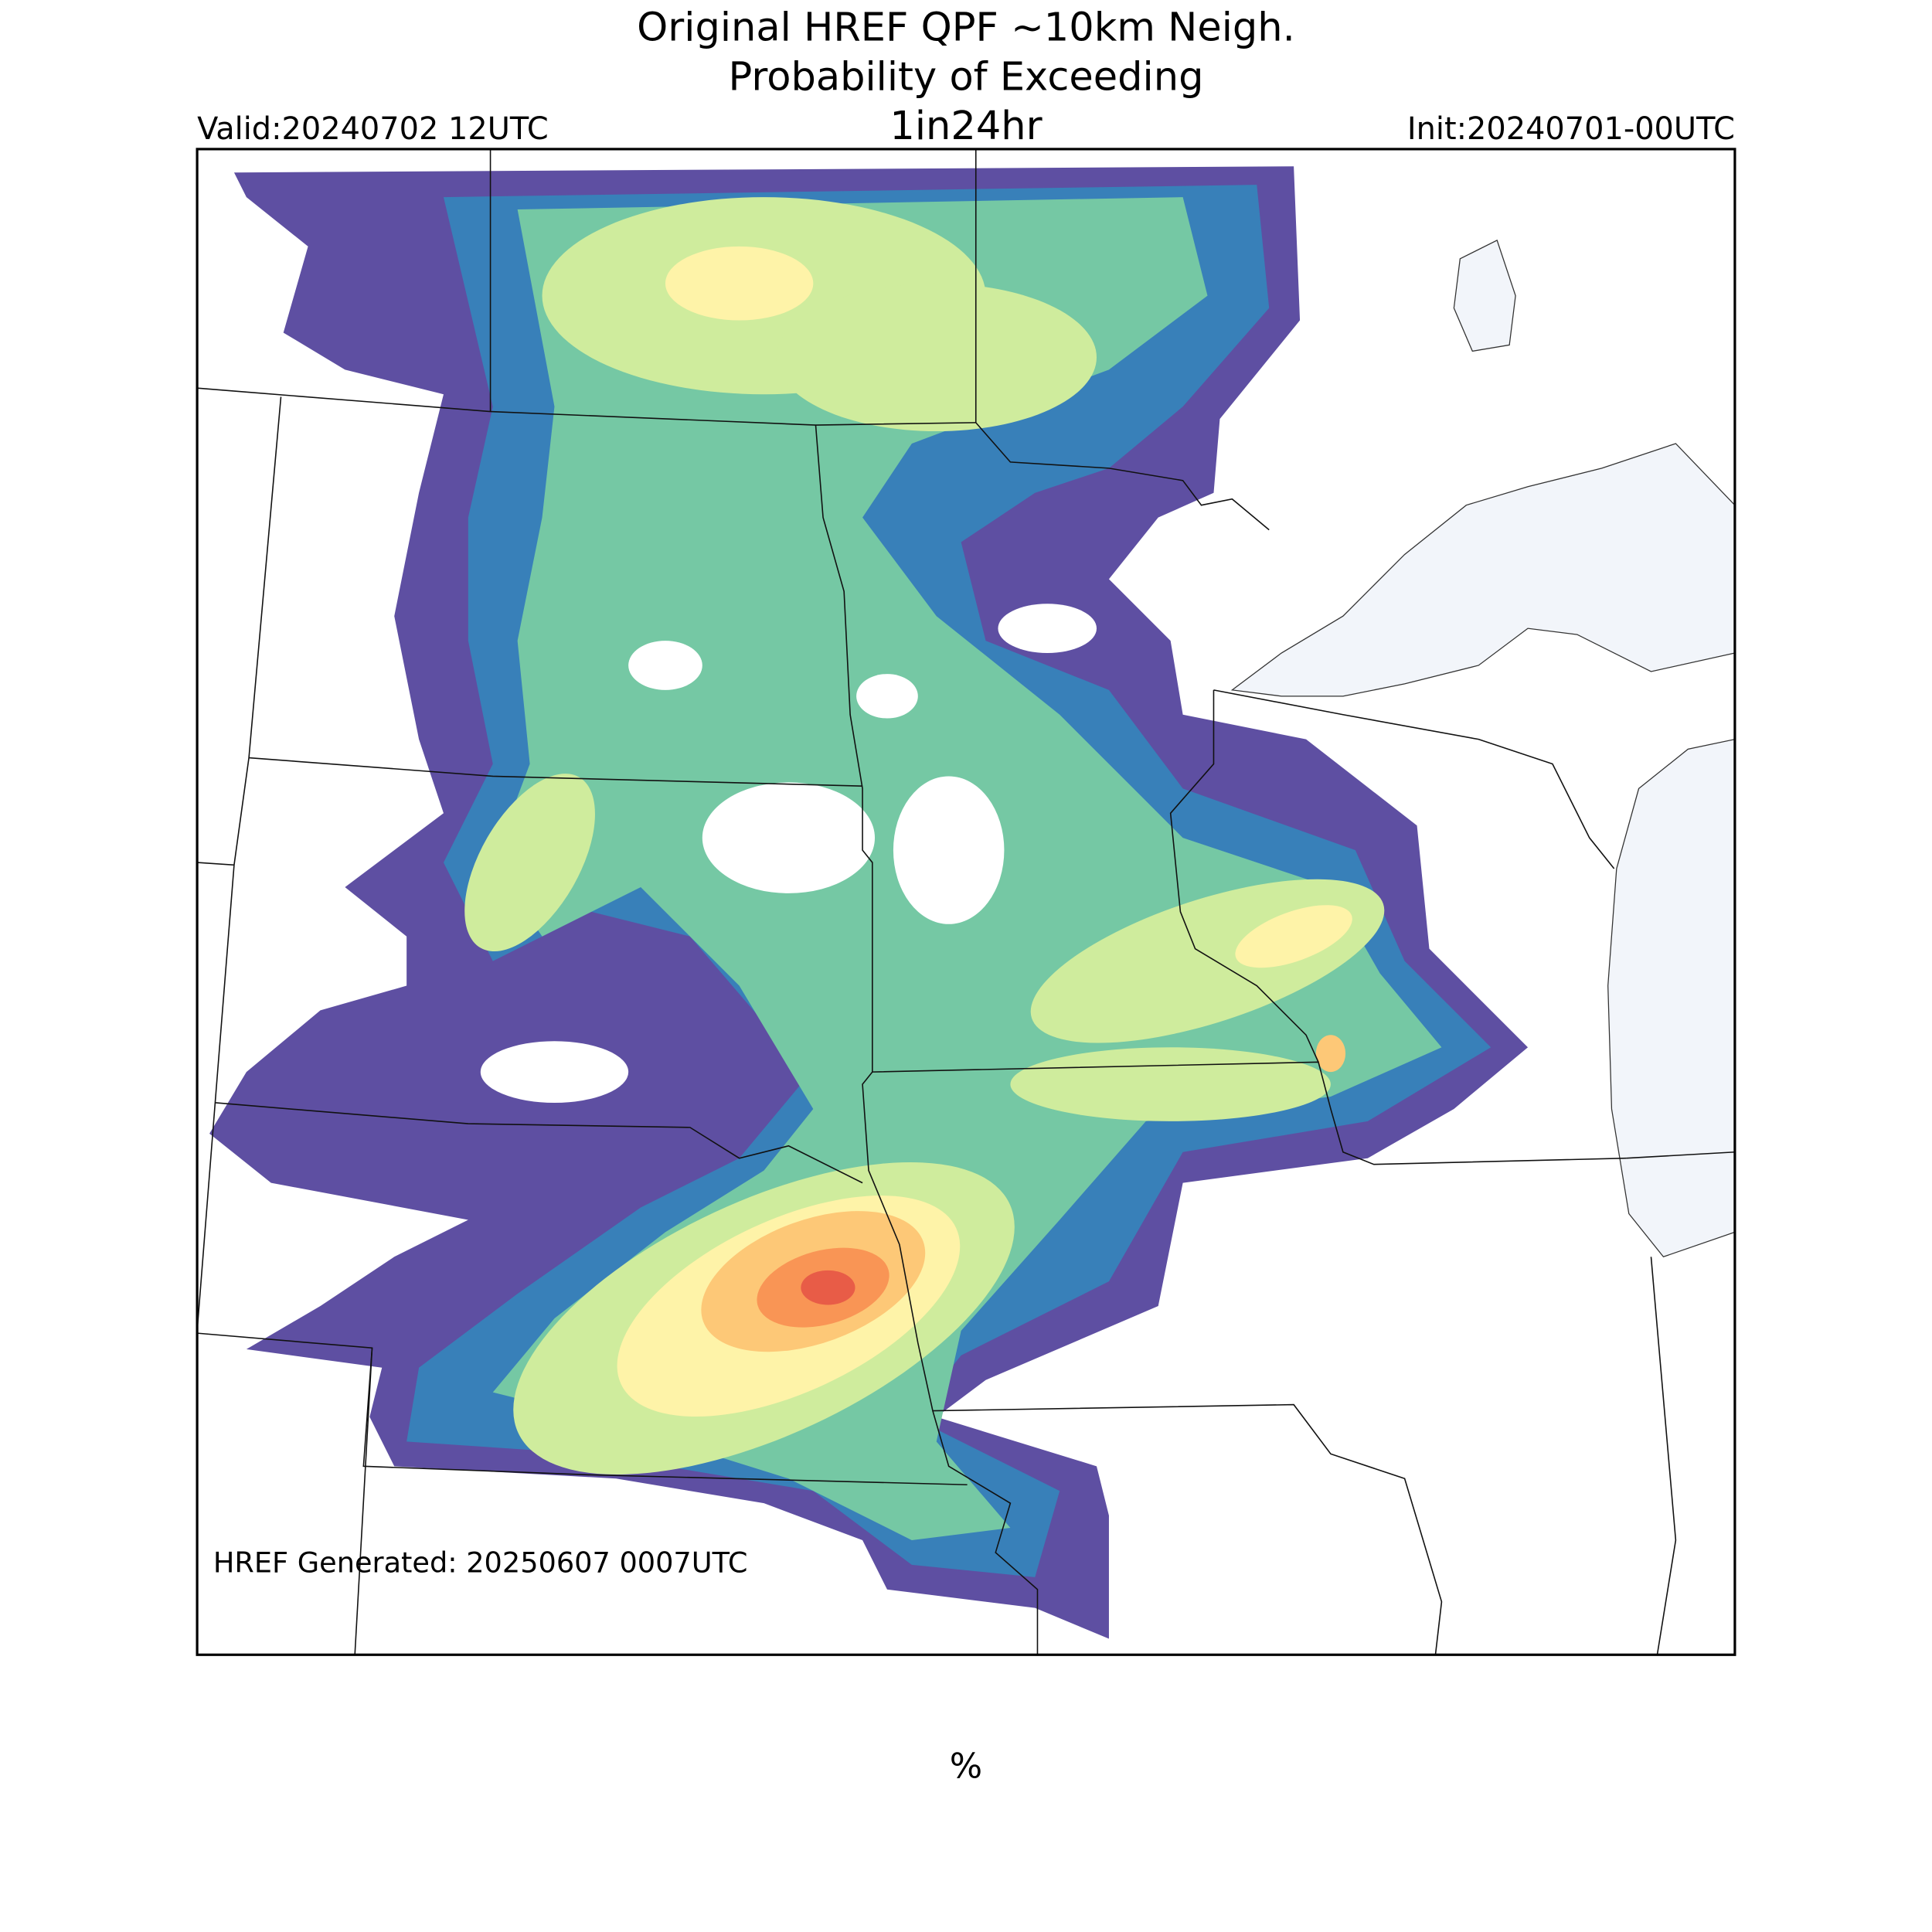 This screenshot has width=1932, height=1932. Describe the element at coordinates (967, 77) in the screenshot. I see `title-line: Probability of Exceeding` at that location.